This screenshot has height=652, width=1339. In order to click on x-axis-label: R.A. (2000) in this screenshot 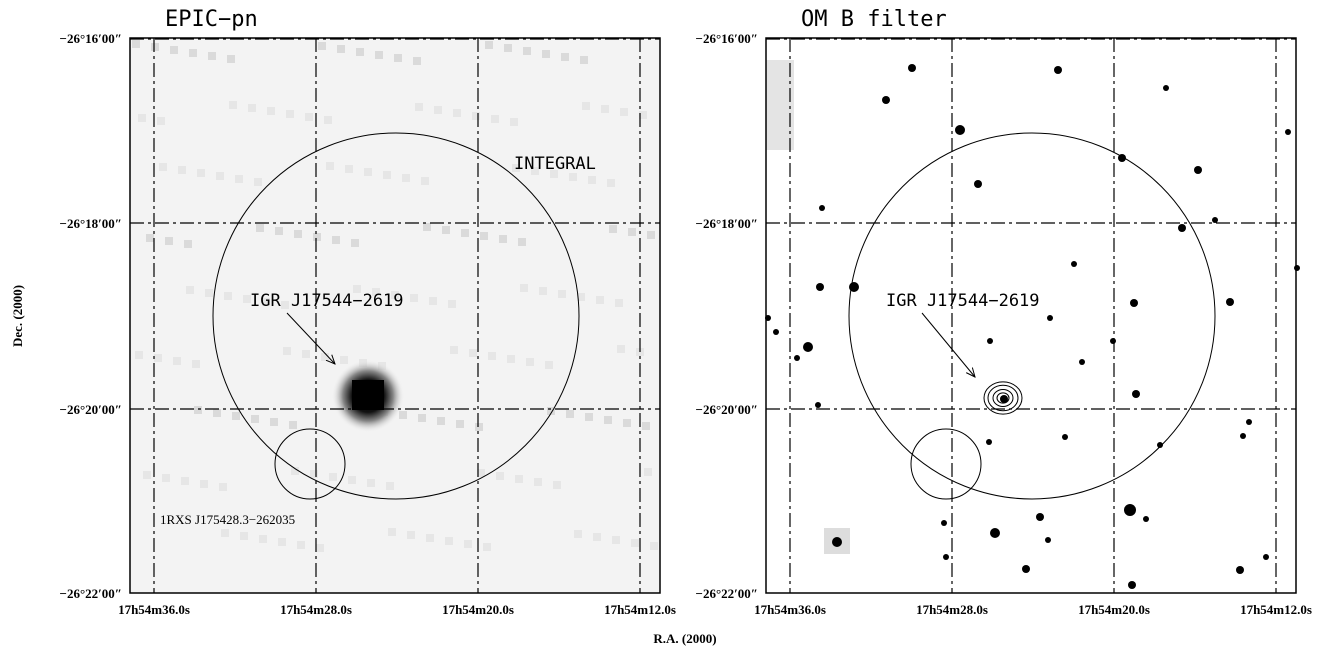, I will do `click(684, 638)`.